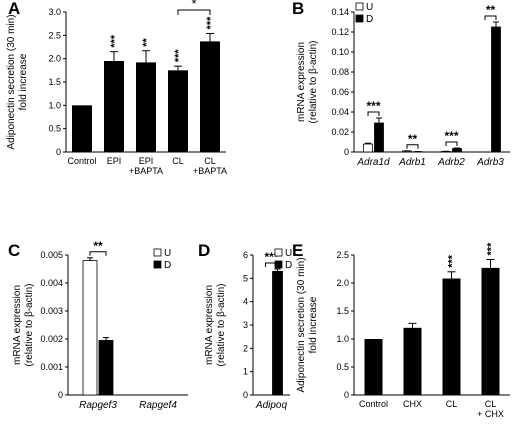 This screenshot has height=446, width=520. Describe the element at coordinates (51, 339) in the screenshot. I see `y-tick-label: 0.002` at that location.